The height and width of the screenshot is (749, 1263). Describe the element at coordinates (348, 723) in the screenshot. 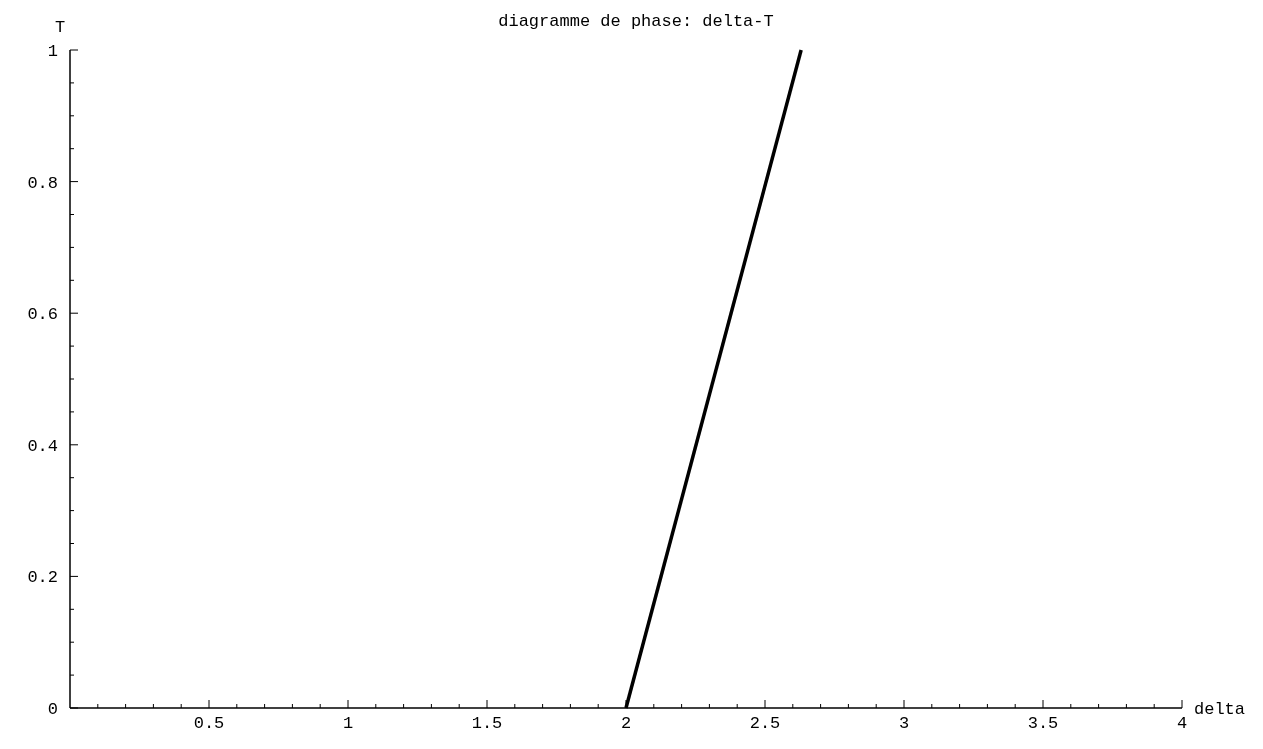

I see `x-tick-label: 1` at that location.